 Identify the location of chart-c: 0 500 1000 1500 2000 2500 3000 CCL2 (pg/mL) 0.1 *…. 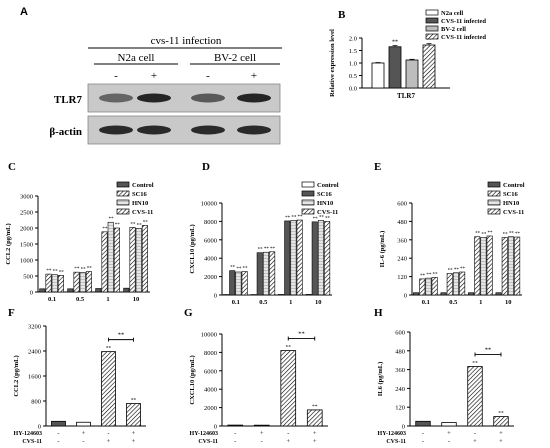
(79, 242).